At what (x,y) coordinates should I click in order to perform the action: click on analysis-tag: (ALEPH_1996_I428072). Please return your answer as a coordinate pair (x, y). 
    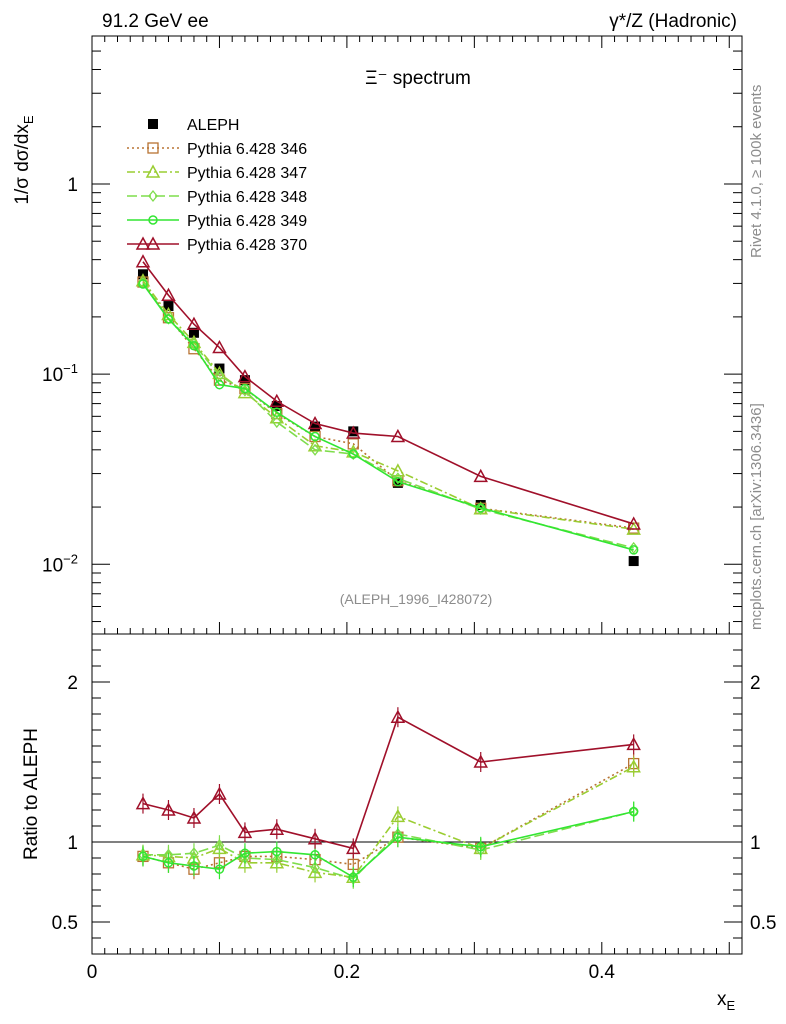
    Looking at the image, I should click on (416, 599).